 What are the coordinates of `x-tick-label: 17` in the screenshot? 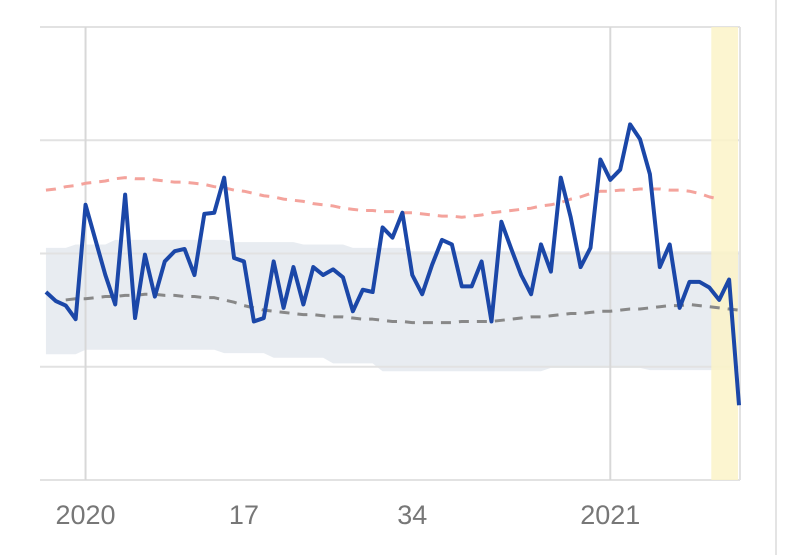 It's located at (244, 515).